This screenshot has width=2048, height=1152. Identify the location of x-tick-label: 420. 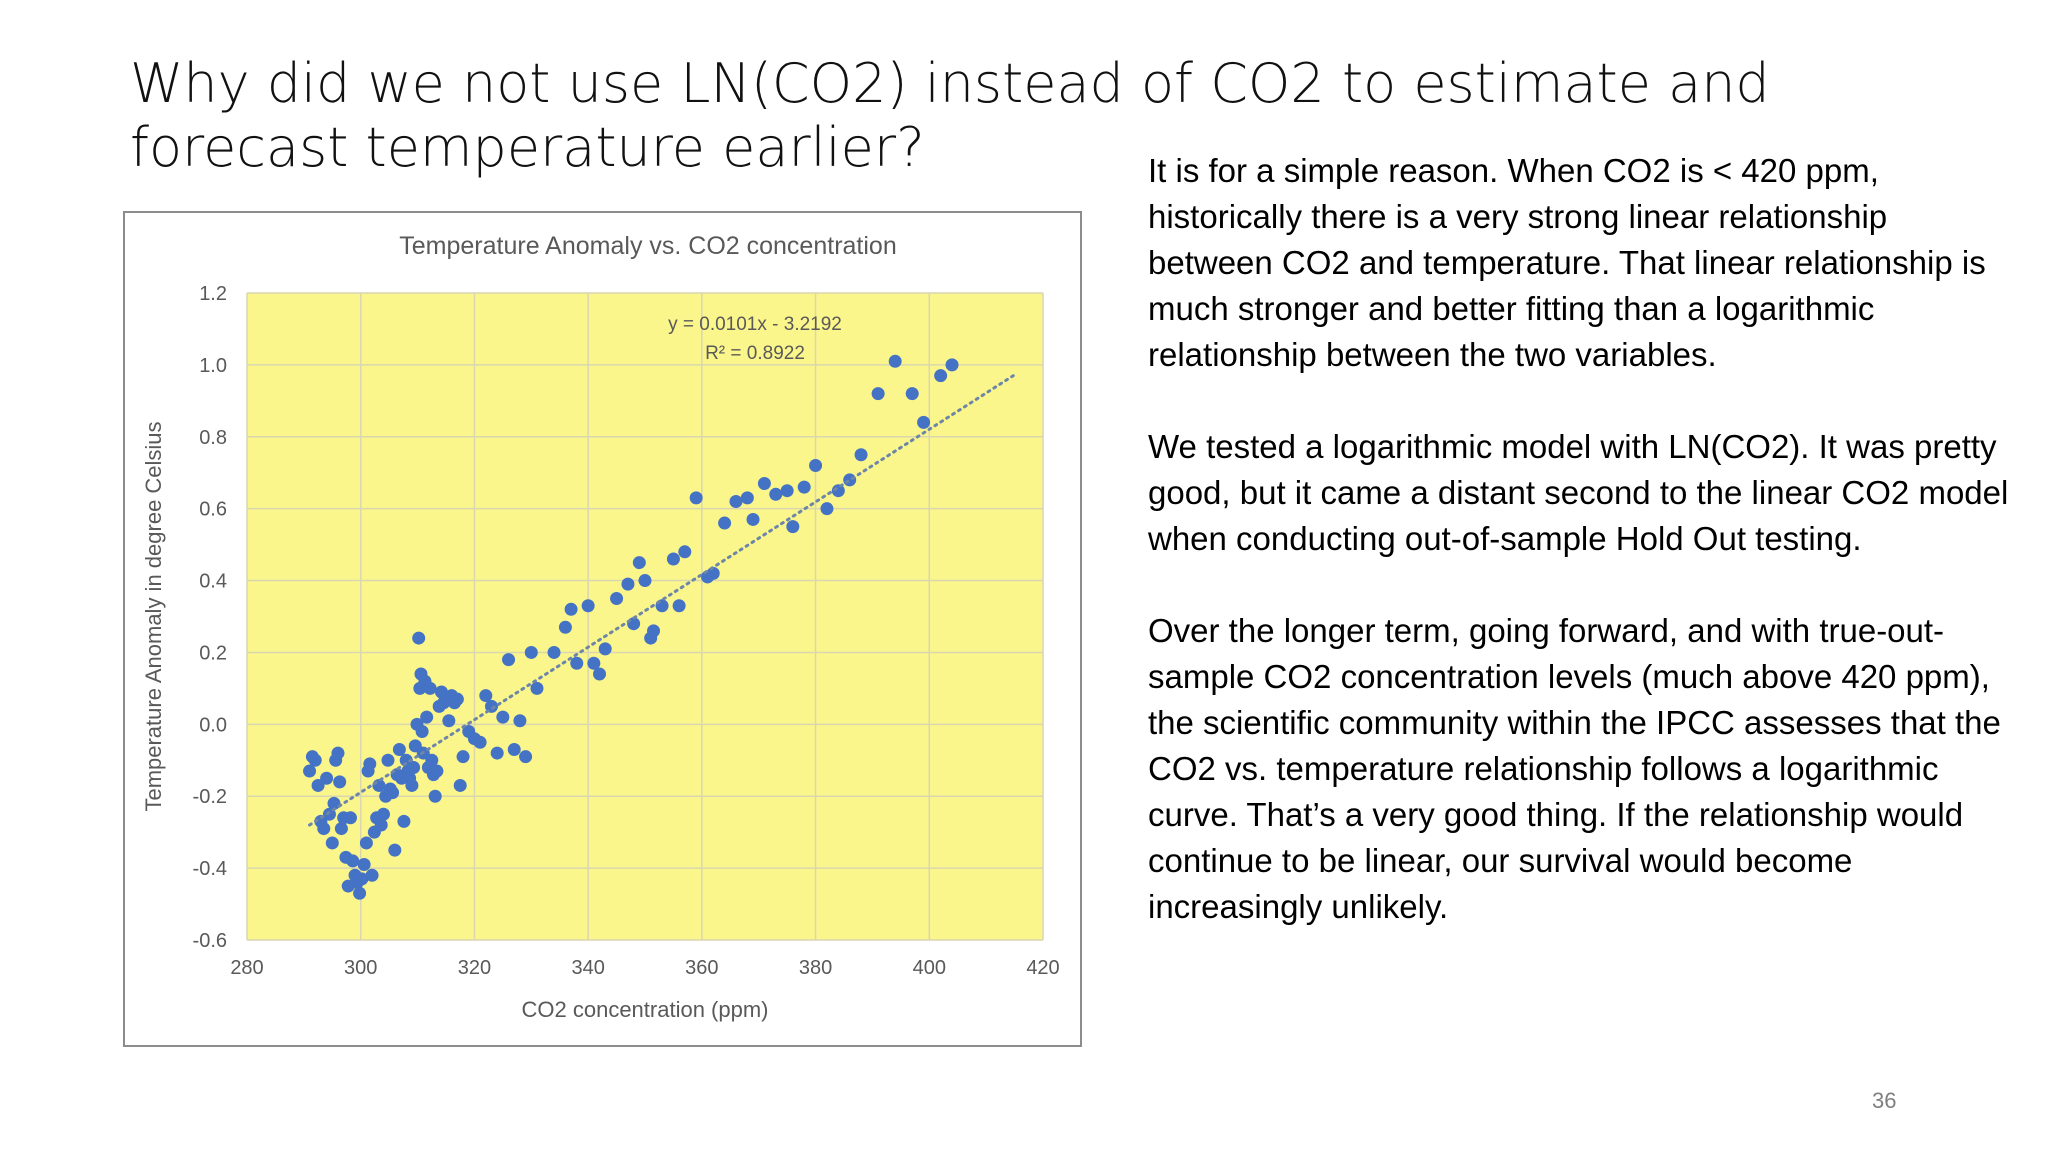
(1042, 968).